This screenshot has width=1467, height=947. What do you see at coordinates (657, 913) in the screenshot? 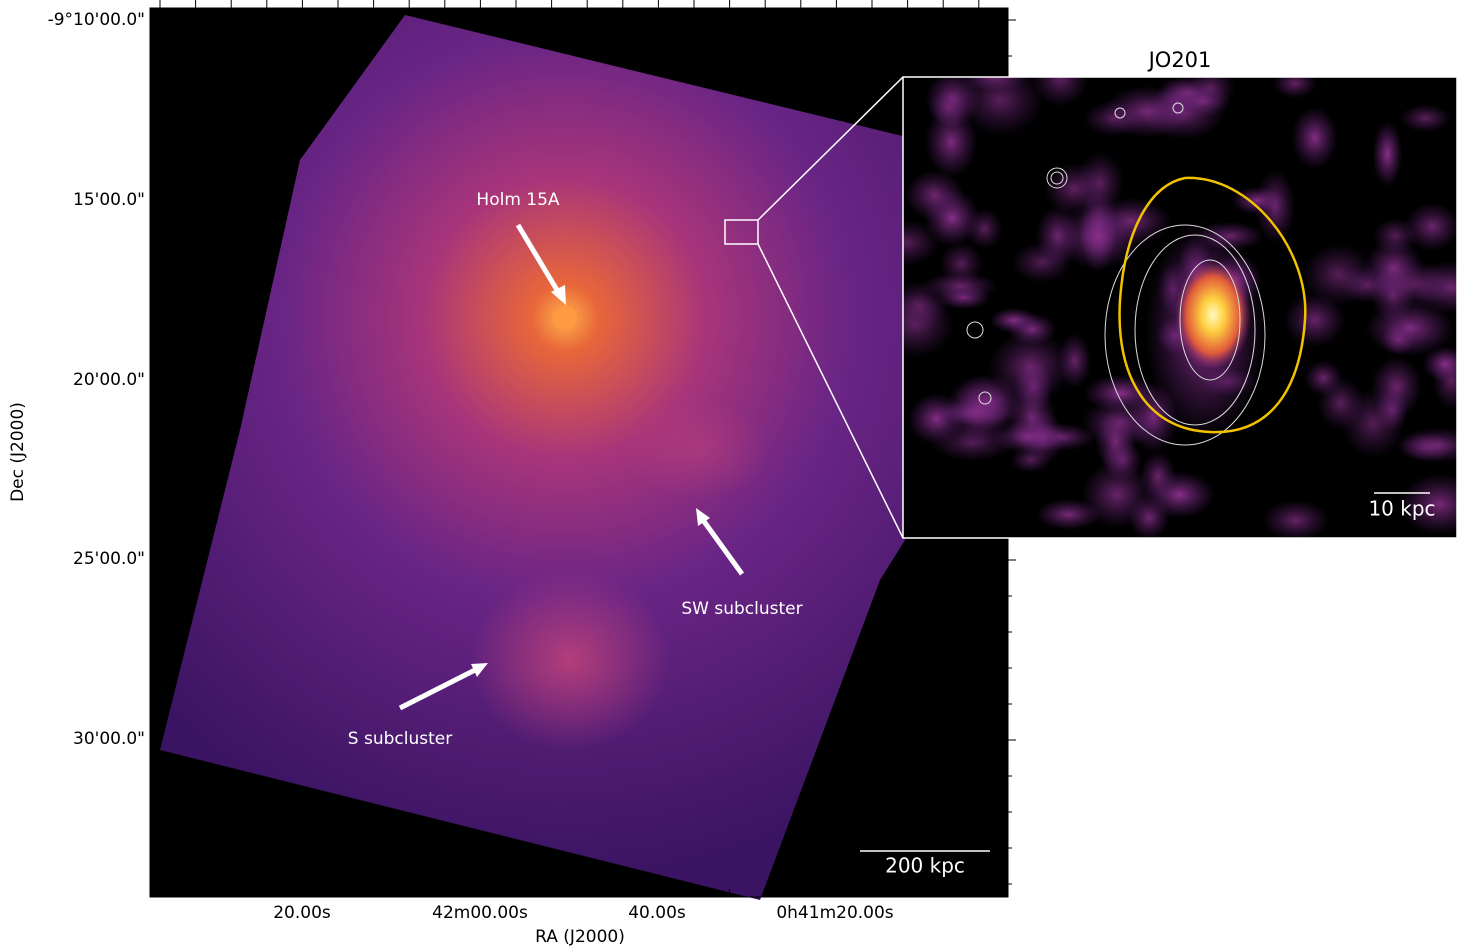
I see `x-tick-label: 40.00s` at bounding box center [657, 913].